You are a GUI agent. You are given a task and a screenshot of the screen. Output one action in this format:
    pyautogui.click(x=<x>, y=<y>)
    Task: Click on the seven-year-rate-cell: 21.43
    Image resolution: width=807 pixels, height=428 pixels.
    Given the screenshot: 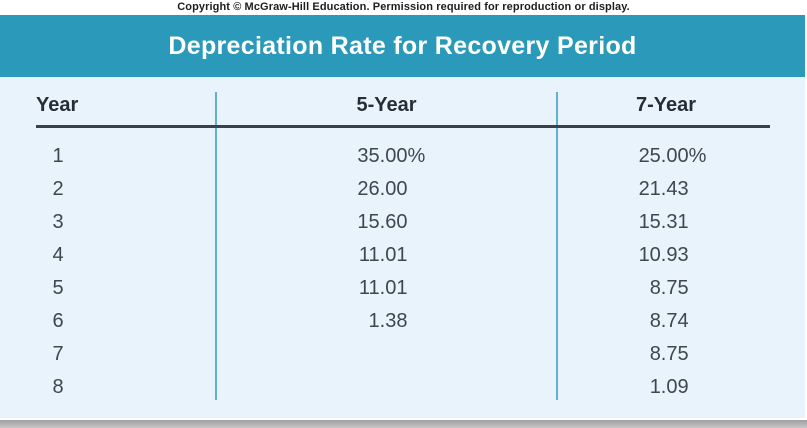 What is the action you would take?
    pyautogui.click(x=680, y=189)
    